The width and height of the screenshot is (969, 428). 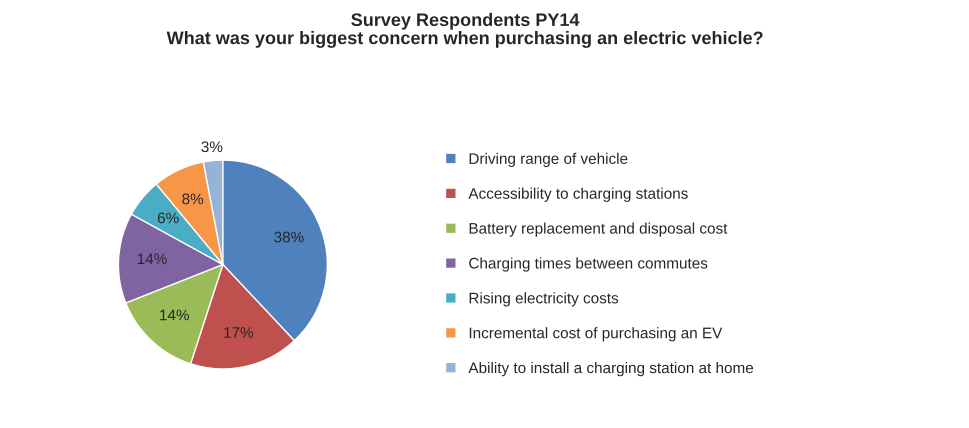 I want to click on chart-title: Survey Respondents PY14 What was your biggest concern when purchasing an electric vehicle?, so click(x=464, y=30).